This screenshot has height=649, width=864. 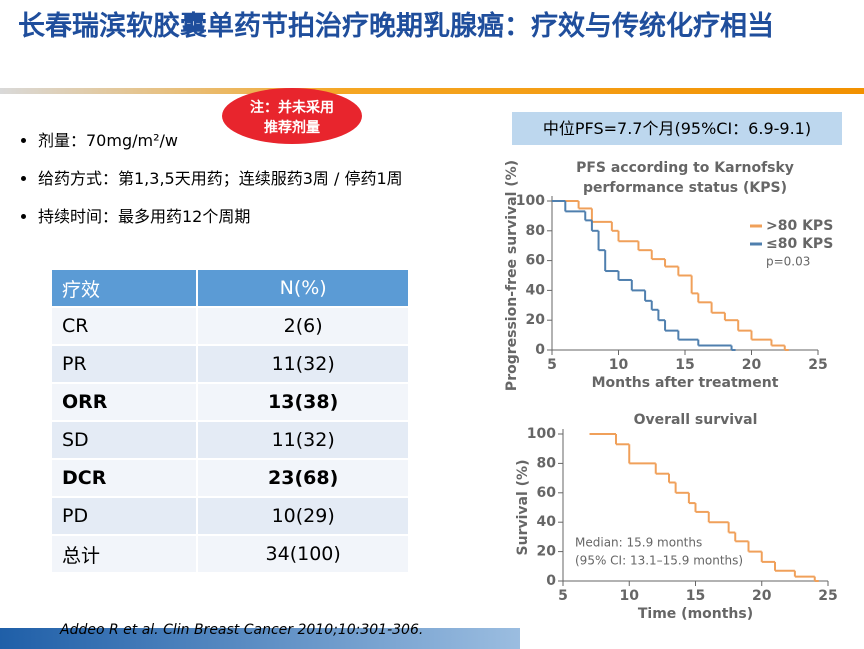 What do you see at coordinates (302, 554) in the screenshot?
I see `cell: 34(100)` at bounding box center [302, 554].